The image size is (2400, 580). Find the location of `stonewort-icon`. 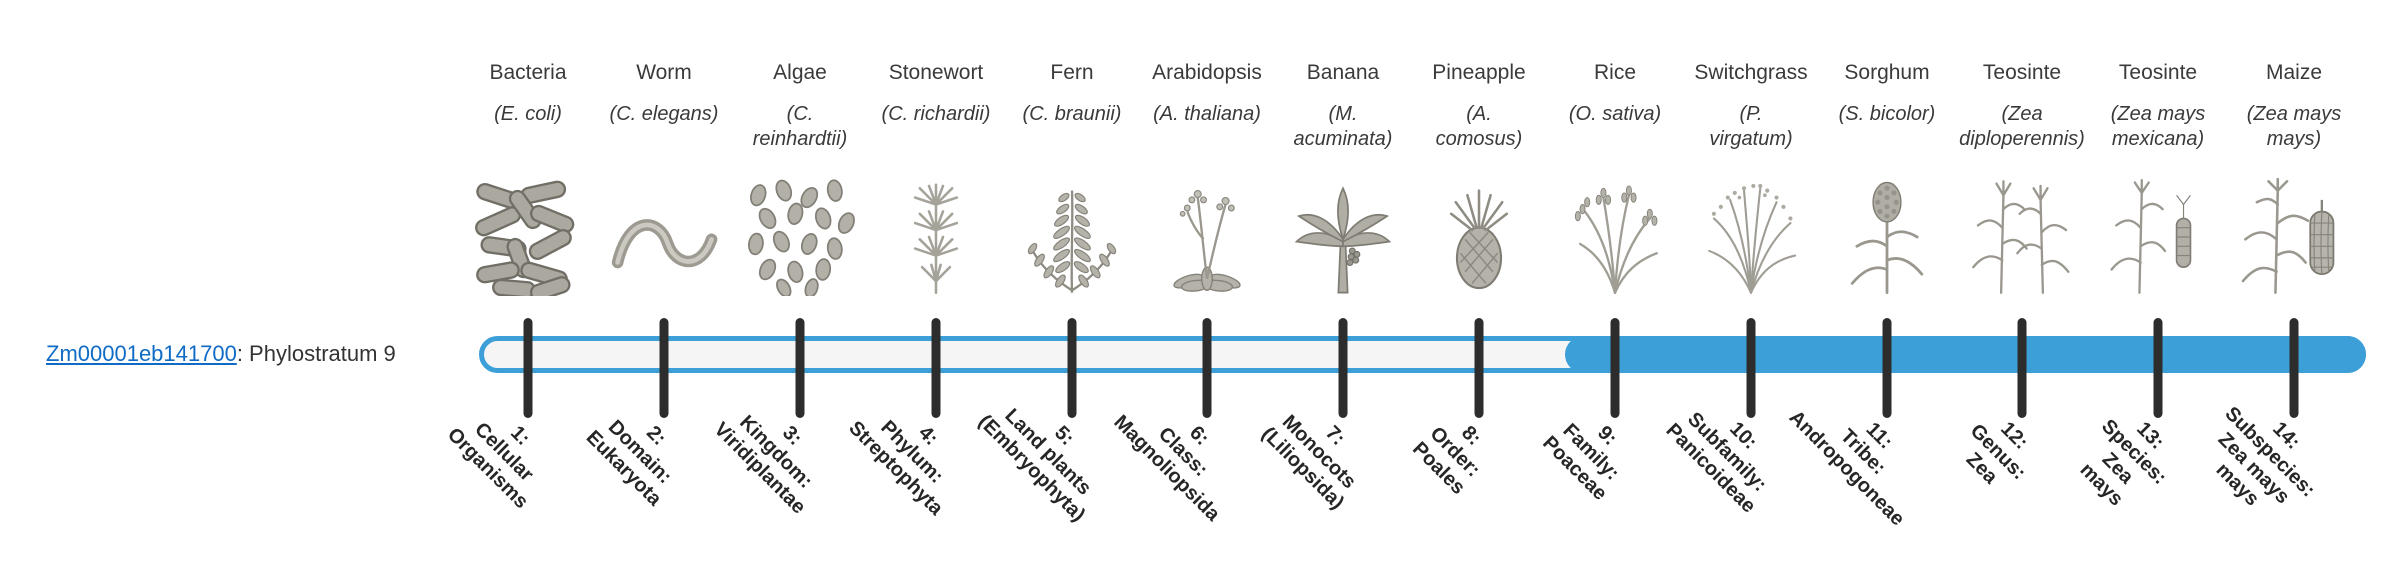

stonewort-icon is located at coordinates (936, 232).